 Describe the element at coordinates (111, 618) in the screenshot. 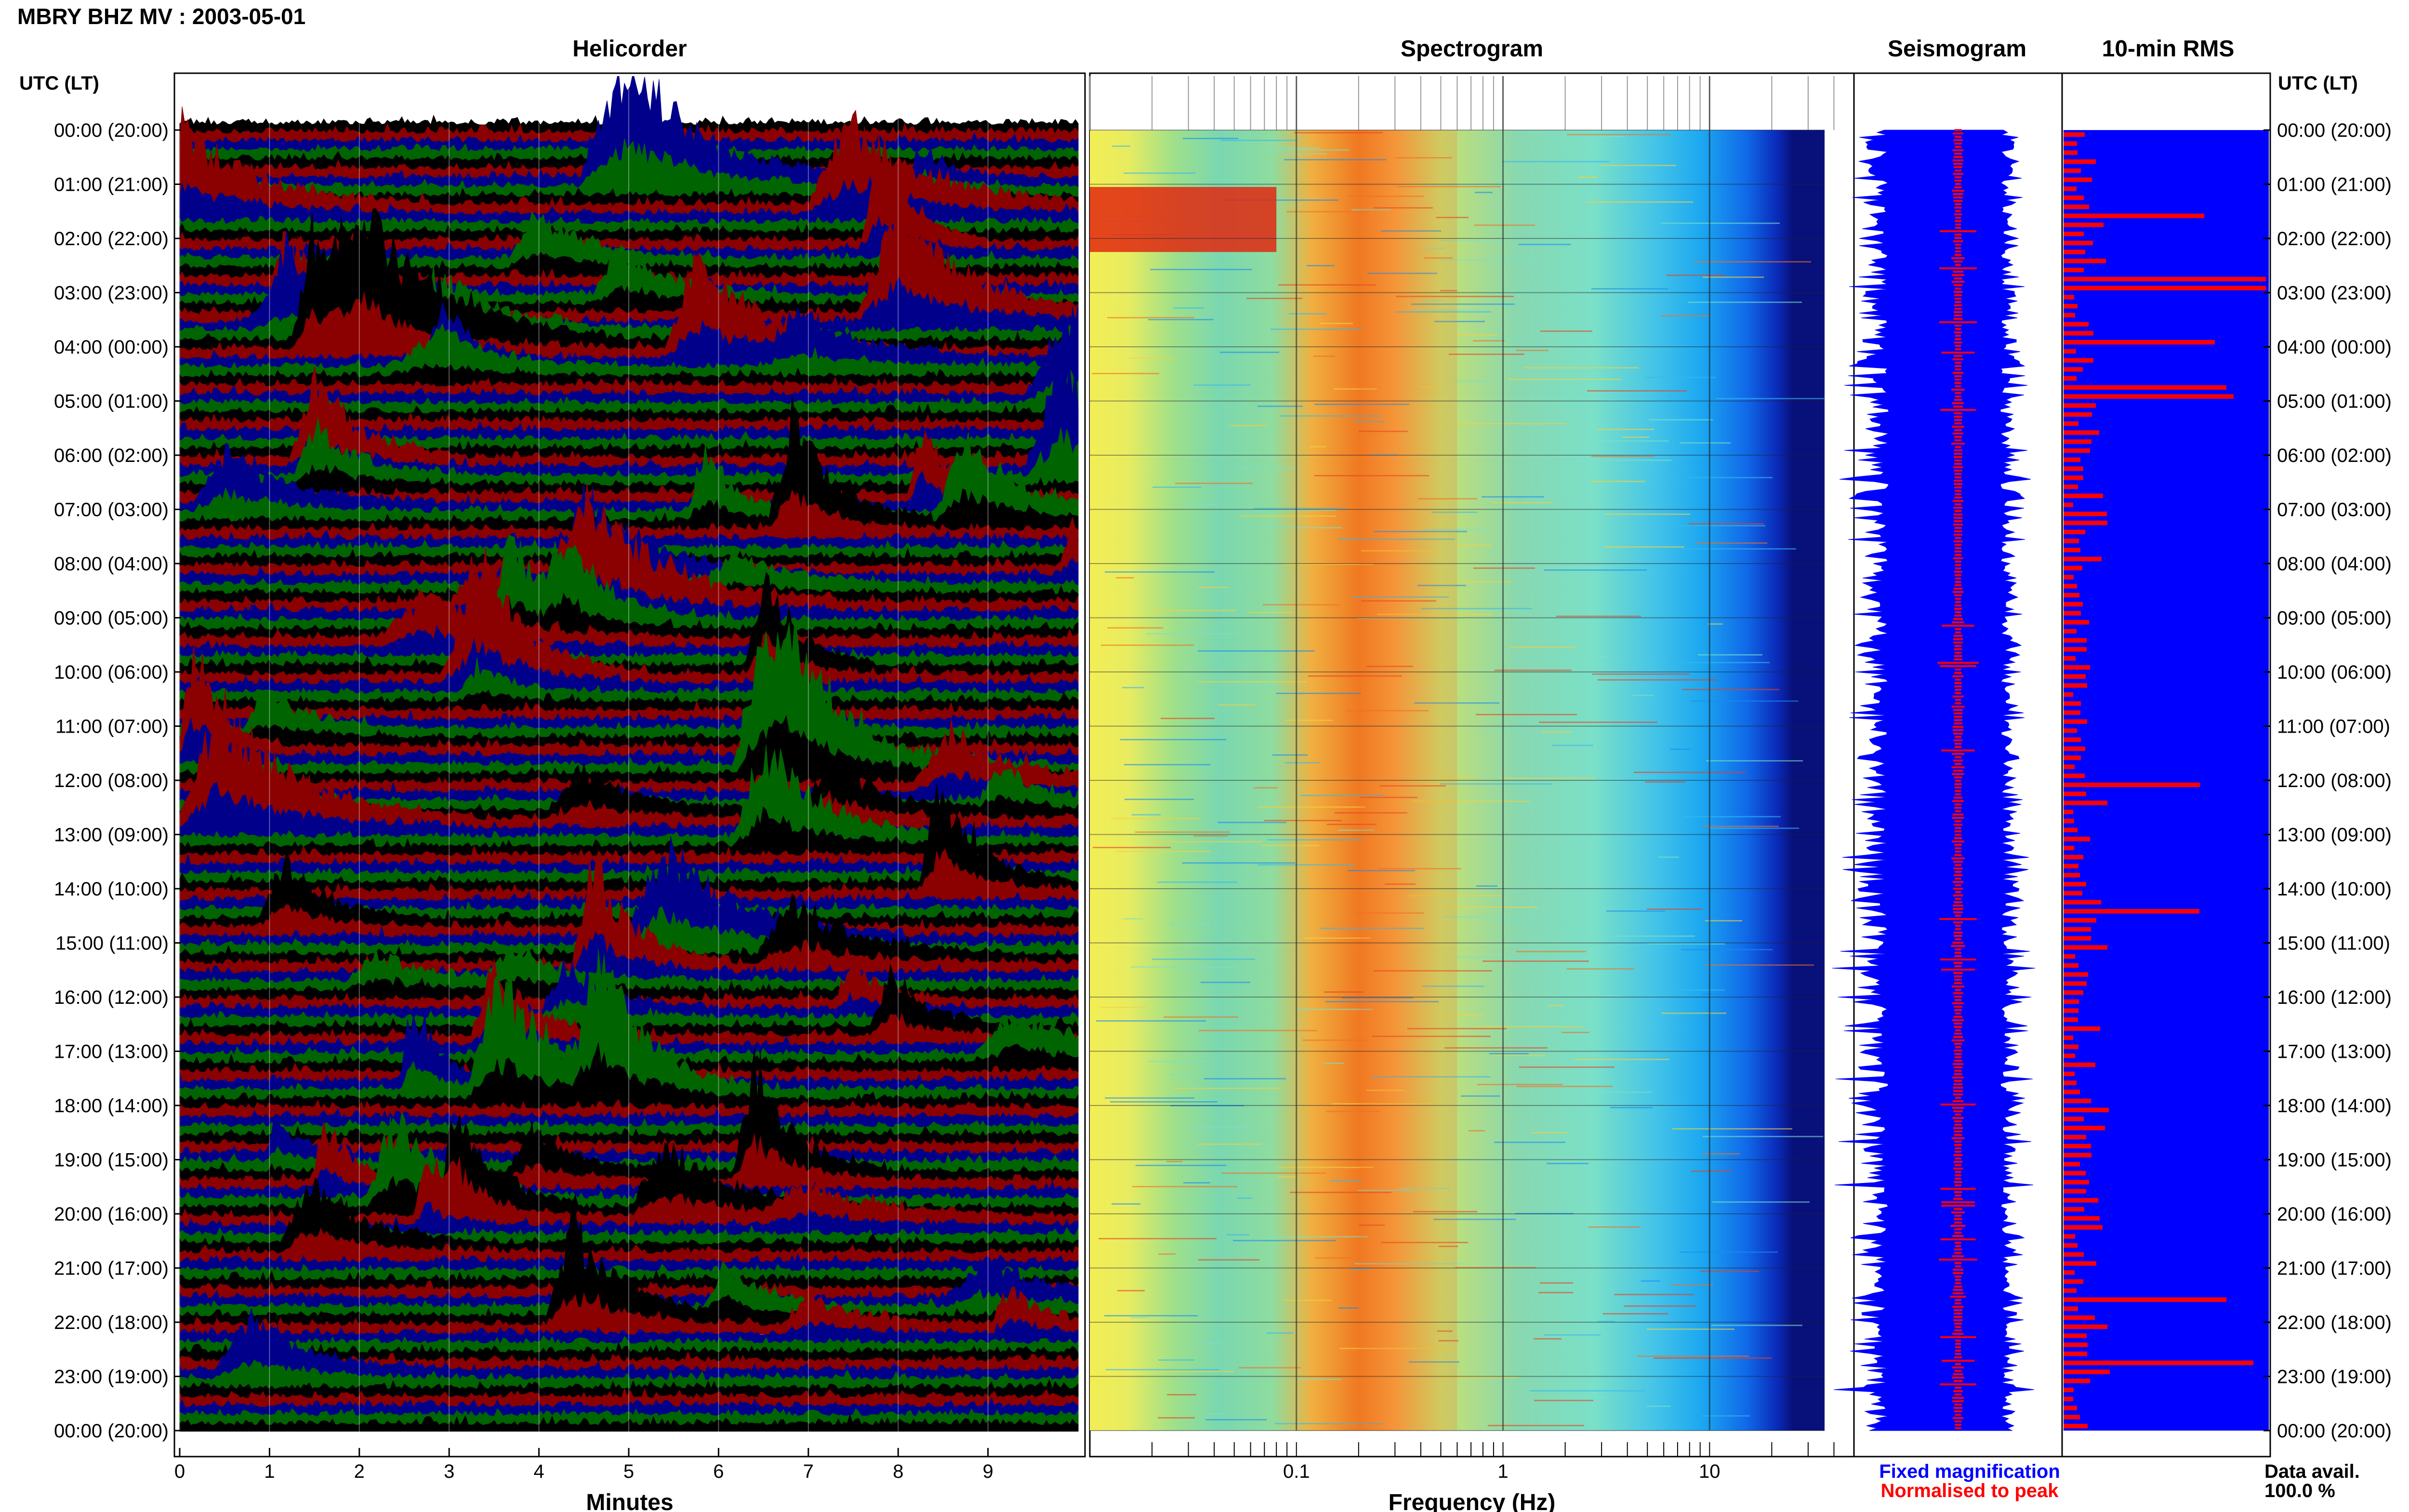

I see `hour-label-left: 09:00 (05:00)` at that location.